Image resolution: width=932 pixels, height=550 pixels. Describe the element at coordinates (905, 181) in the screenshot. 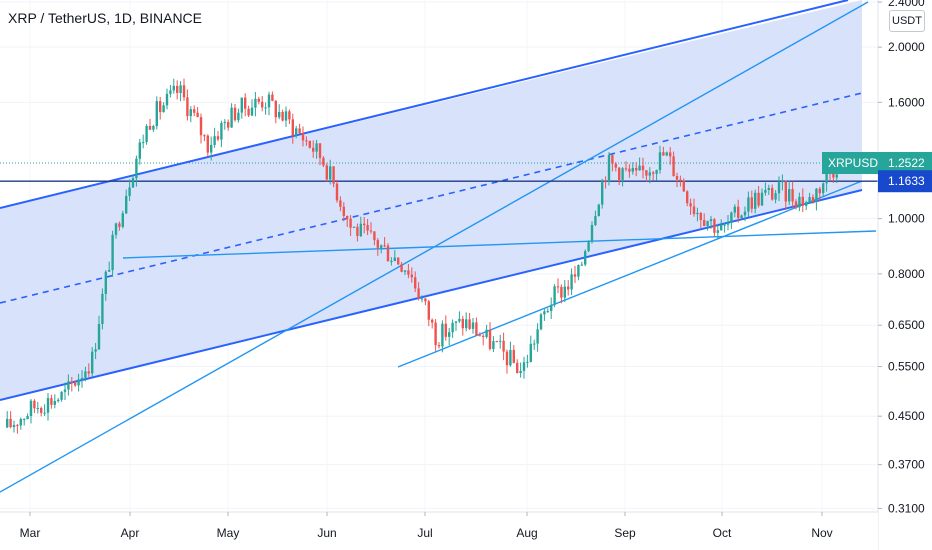

I see `level-price-tag` at that location.